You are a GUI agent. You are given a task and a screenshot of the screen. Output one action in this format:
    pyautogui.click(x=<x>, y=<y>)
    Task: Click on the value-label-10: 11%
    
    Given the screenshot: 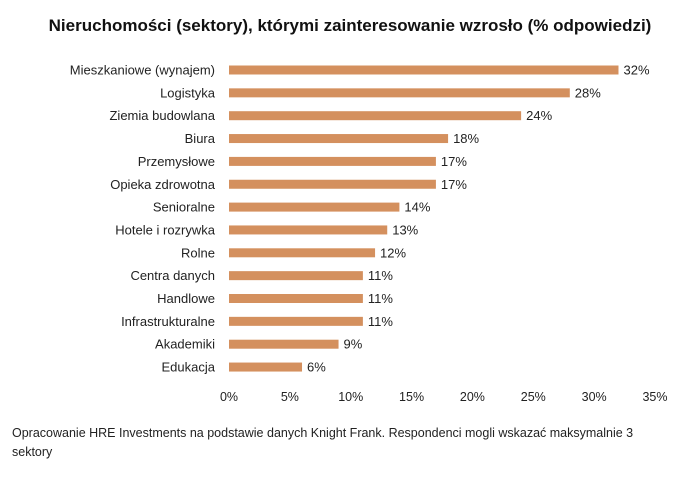 What is the action you would take?
    pyautogui.click(x=380, y=298)
    